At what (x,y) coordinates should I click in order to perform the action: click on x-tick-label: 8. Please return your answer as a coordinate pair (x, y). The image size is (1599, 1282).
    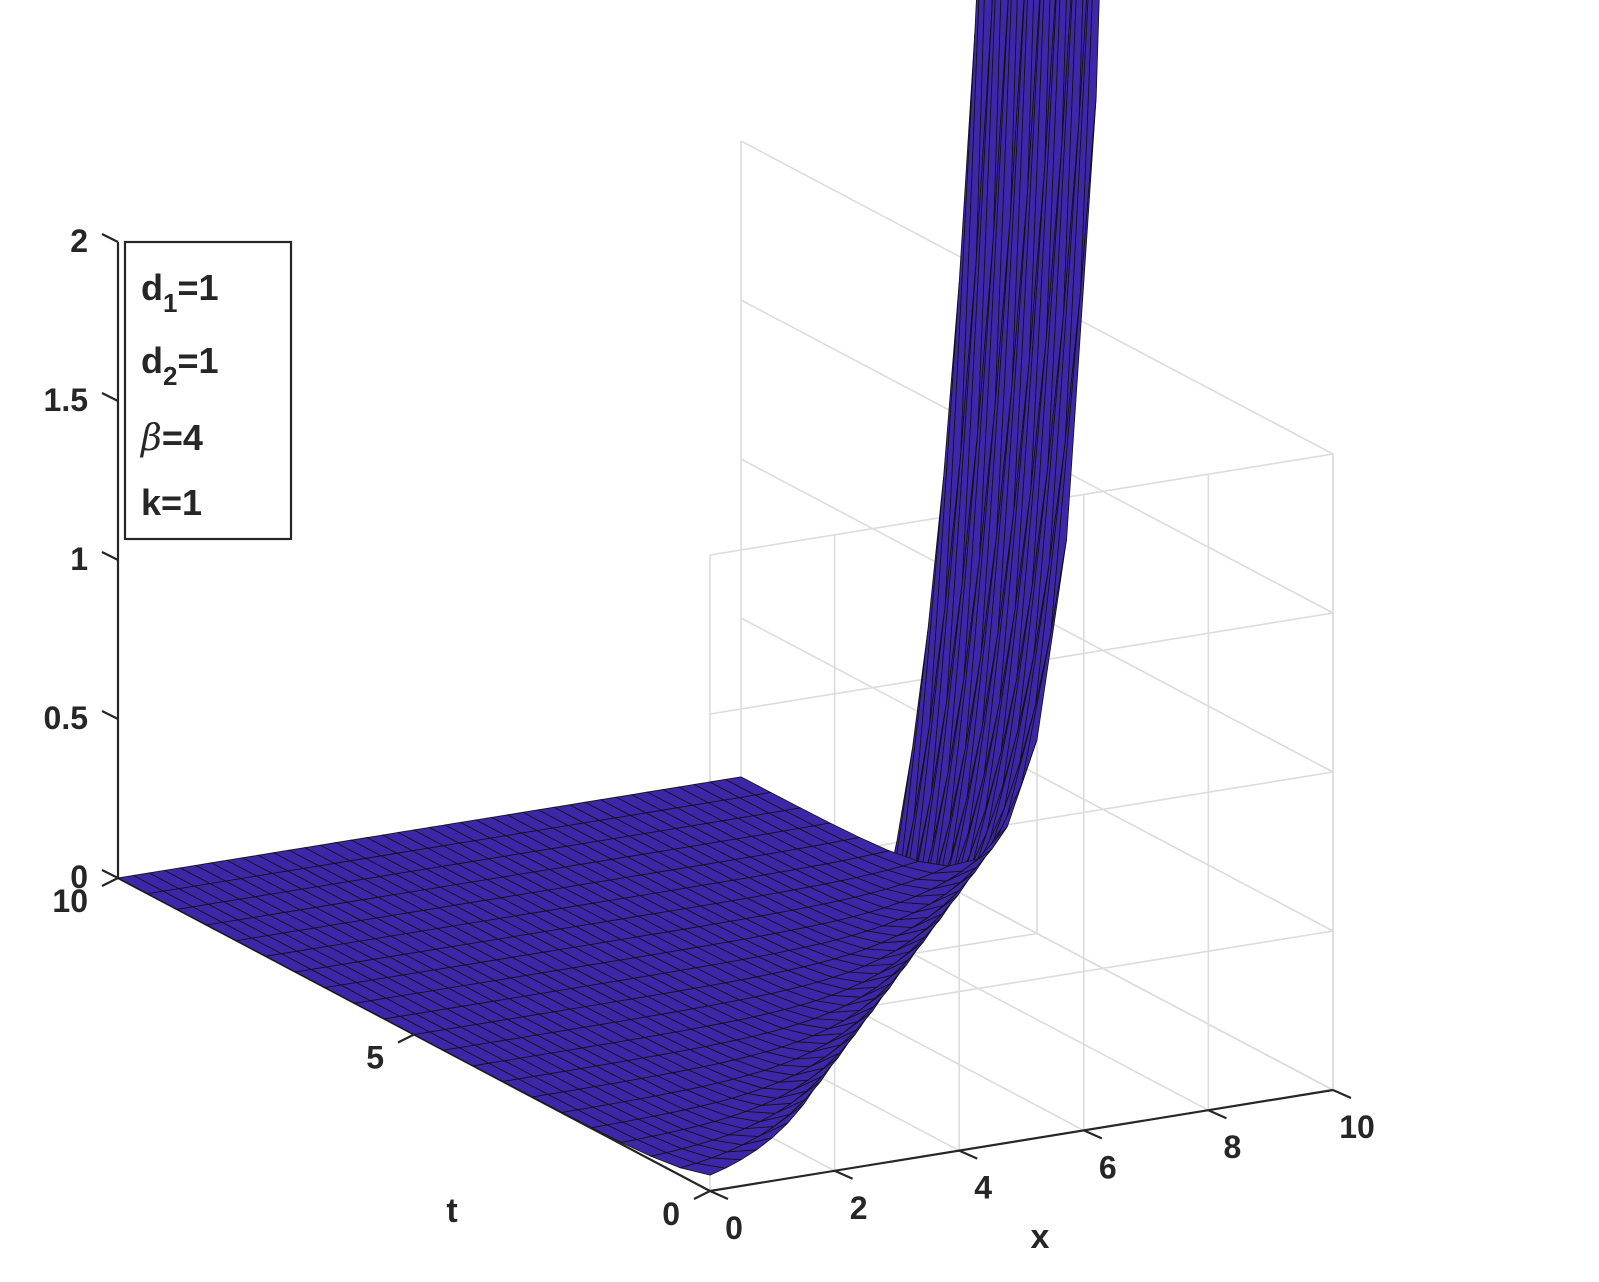
    Looking at the image, I should click on (1233, 1147).